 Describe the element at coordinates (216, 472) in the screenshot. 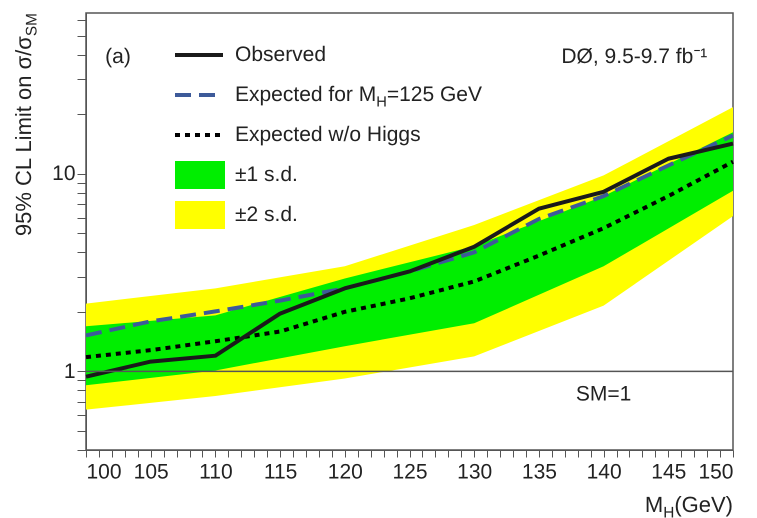

I see `x-tick-label: 110` at that location.